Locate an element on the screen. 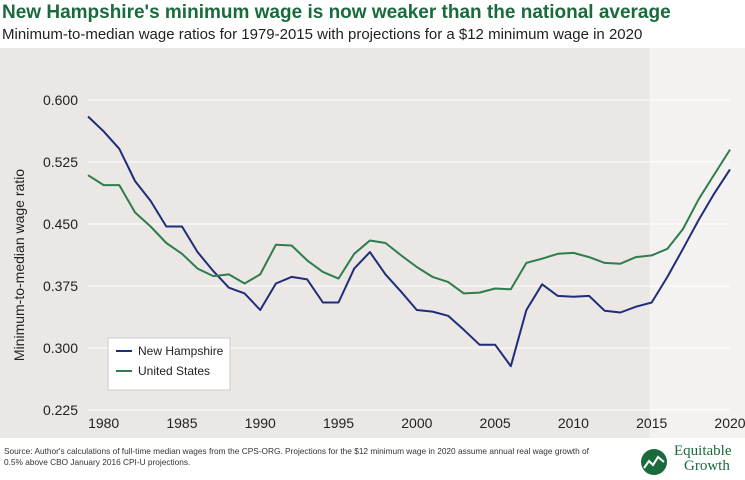 This screenshot has height=480, width=745. x-tick-label: 1990 is located at coordinates (260, 423).